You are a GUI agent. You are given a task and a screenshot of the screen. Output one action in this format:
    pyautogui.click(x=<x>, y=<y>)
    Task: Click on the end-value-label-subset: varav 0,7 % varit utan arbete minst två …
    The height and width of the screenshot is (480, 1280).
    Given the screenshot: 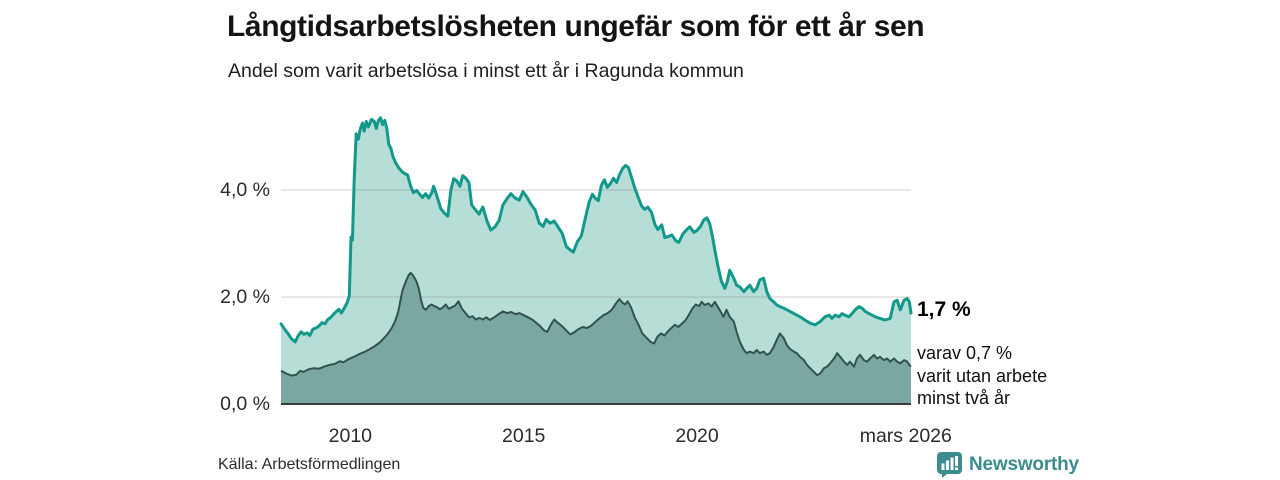 What is the action you would take?
    pyautogui.click(x=982, y=376)
    